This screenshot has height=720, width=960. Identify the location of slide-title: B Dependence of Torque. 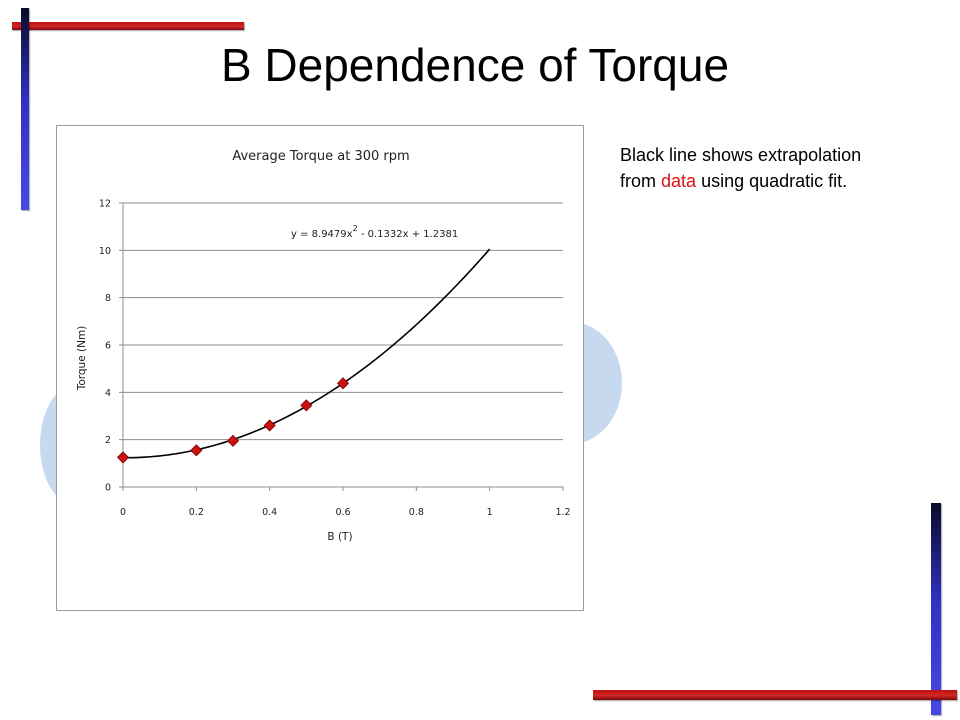
(475, 65).